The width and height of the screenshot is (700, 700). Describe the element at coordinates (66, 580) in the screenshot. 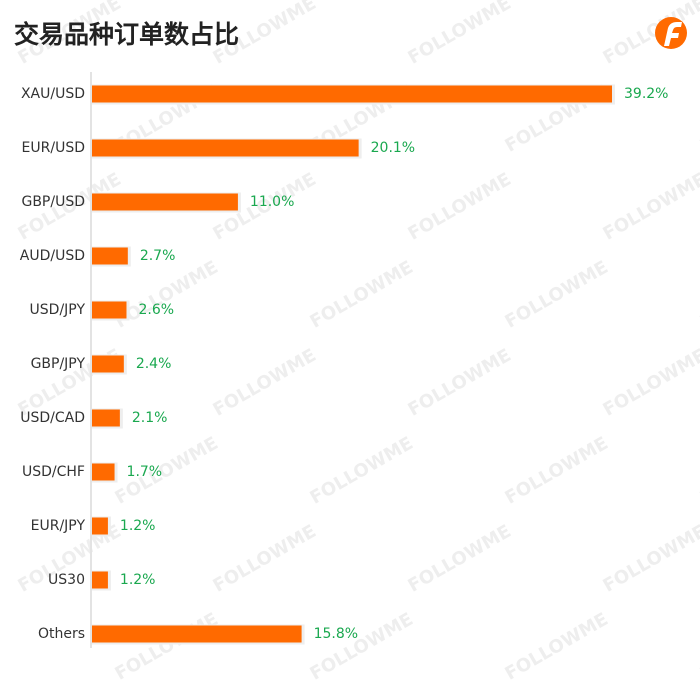

I see `y-tick-label: US30` at that location.